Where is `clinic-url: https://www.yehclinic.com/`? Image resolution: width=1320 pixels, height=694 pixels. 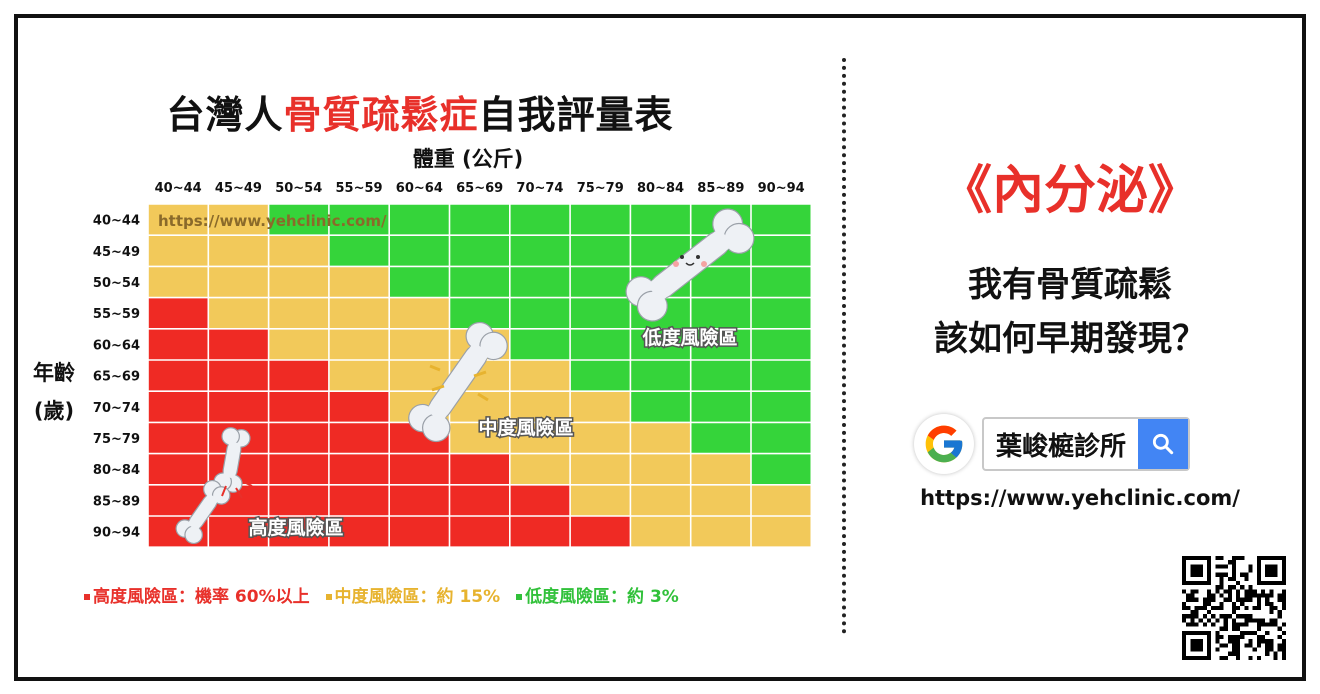
clinic-url: https://www.yehclinic.com/ is located at coordinates (1080, 498).